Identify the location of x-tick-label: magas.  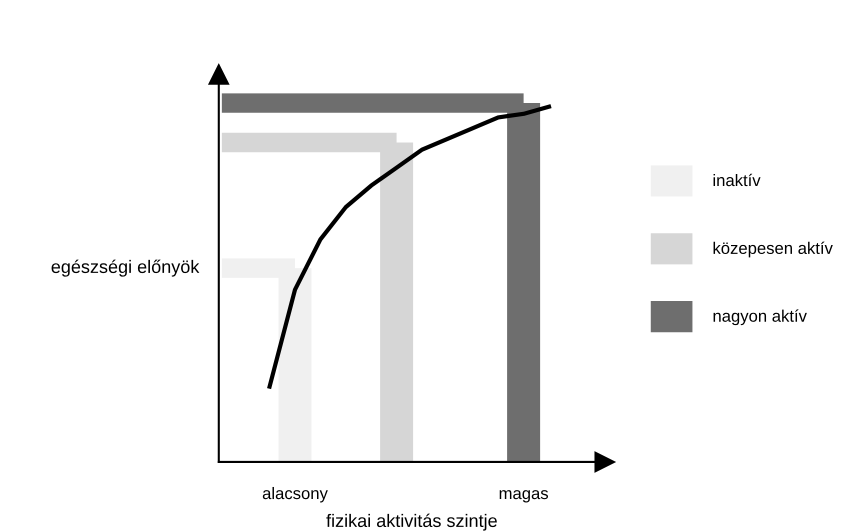
(524, 496).